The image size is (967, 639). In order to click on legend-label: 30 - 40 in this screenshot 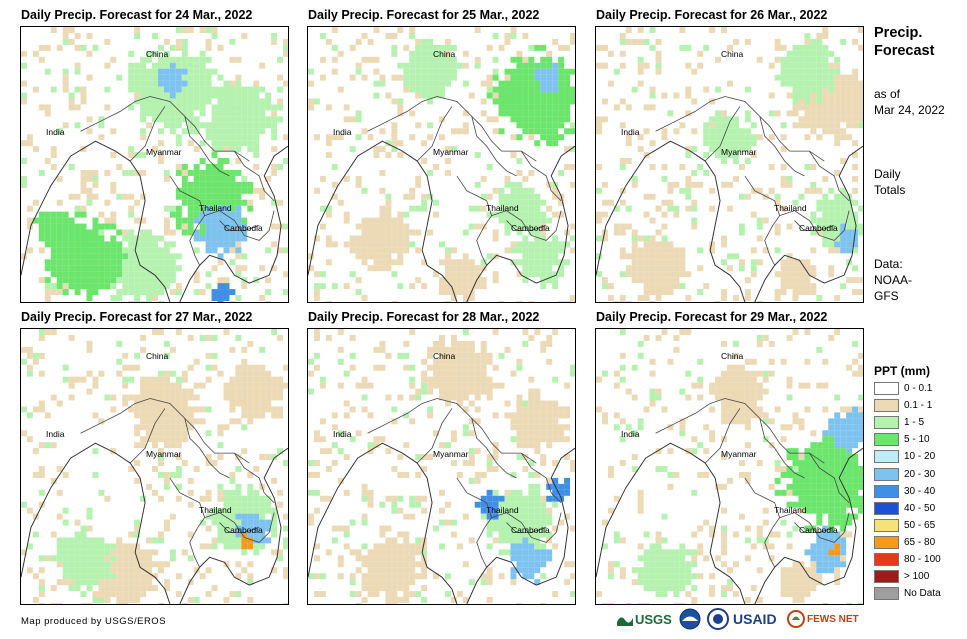, I will do `click(920, 491)`.